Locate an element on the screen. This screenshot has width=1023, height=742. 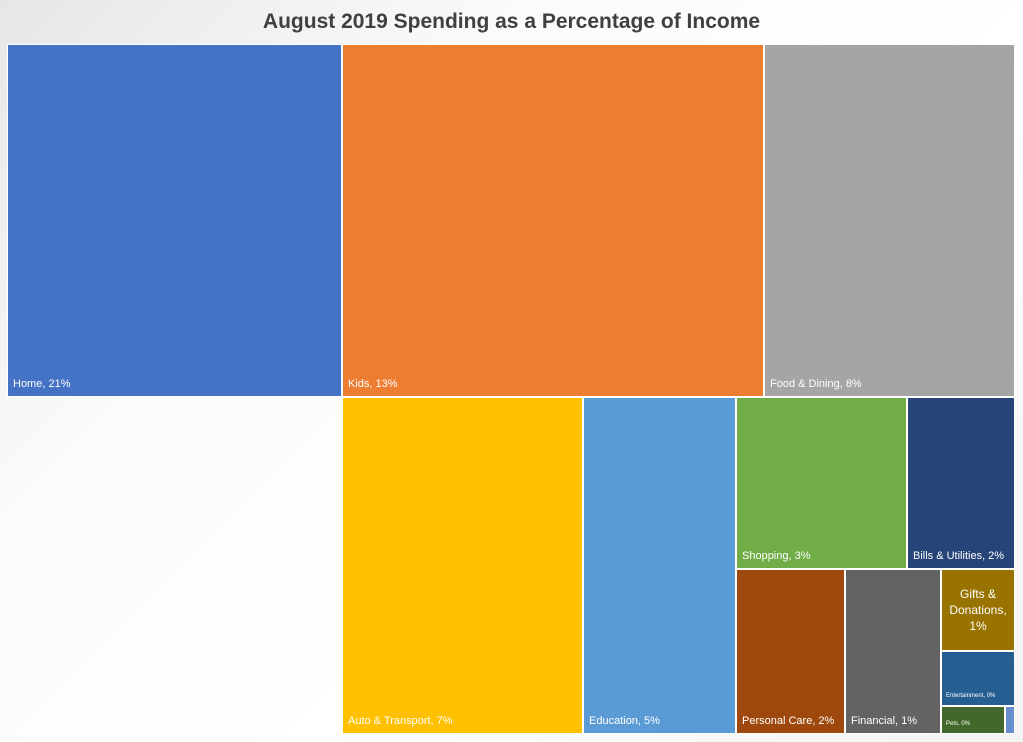
treemap-cell-other is located at coordinates (1010, 720).